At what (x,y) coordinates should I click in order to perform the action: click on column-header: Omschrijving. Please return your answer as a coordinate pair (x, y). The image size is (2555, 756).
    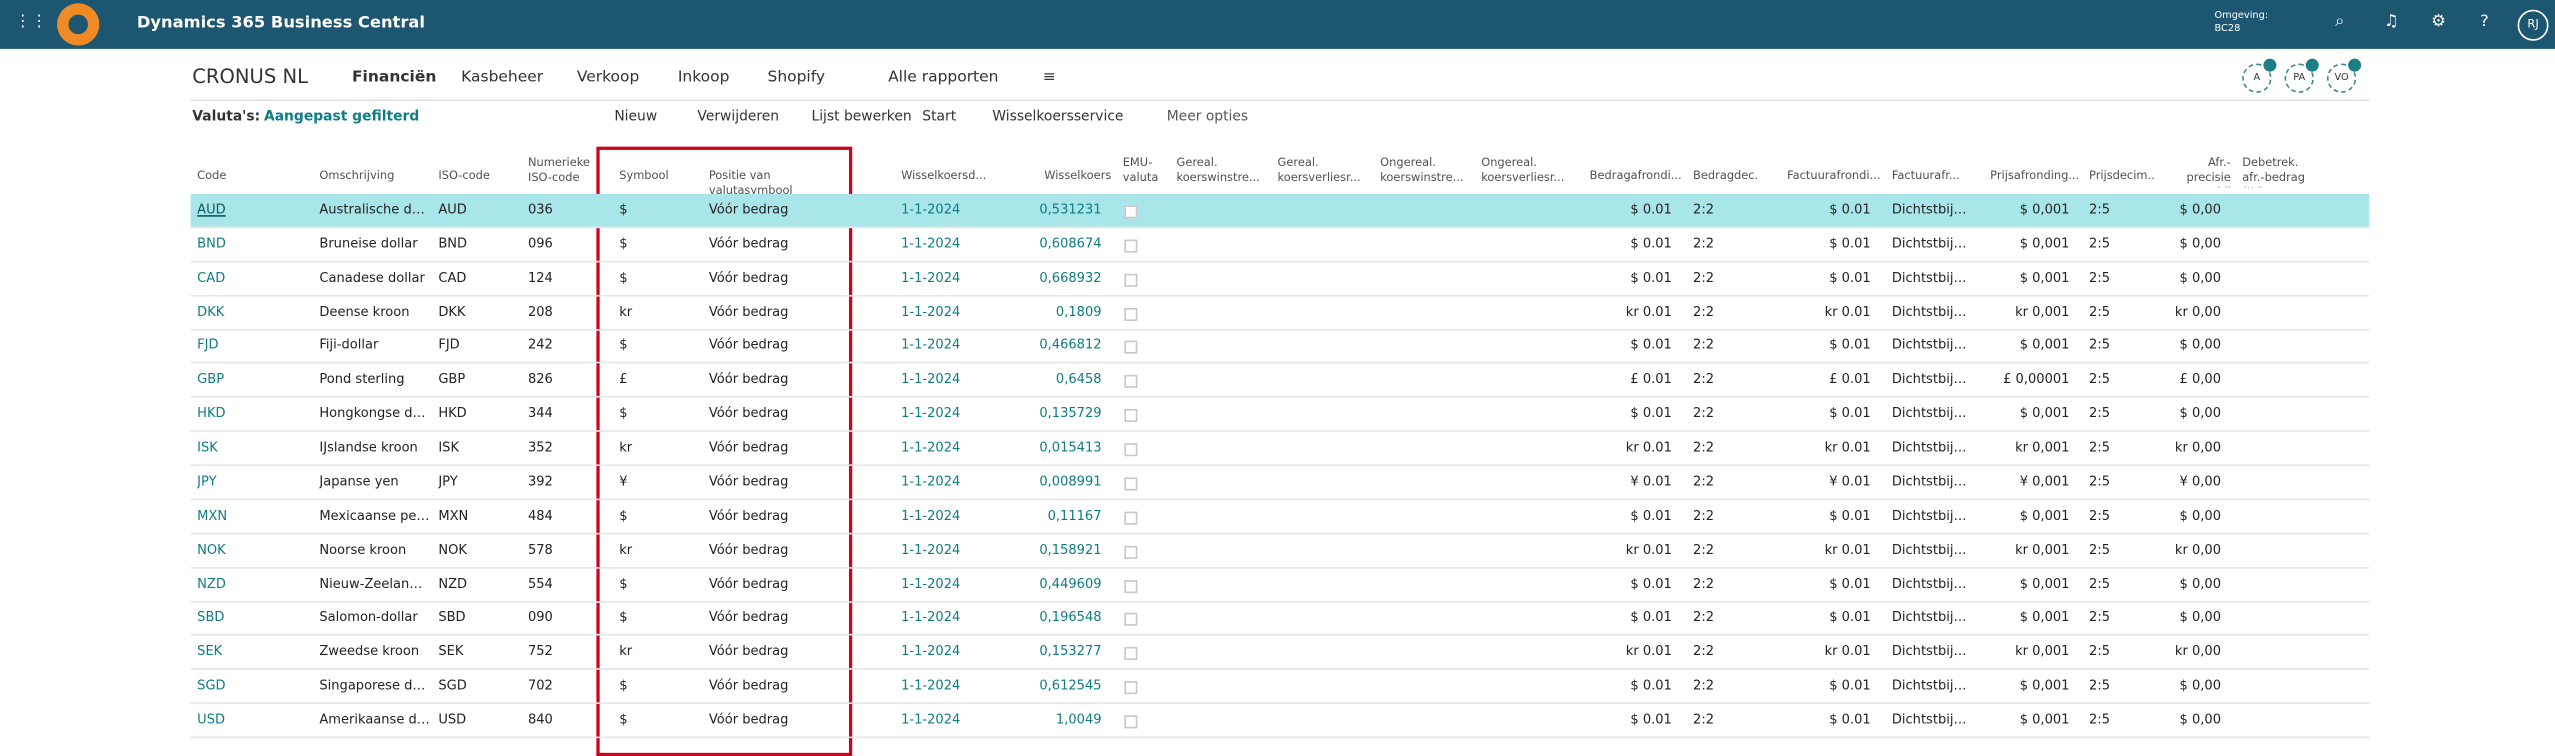
    Looking at the image, I should click on (374, 176).